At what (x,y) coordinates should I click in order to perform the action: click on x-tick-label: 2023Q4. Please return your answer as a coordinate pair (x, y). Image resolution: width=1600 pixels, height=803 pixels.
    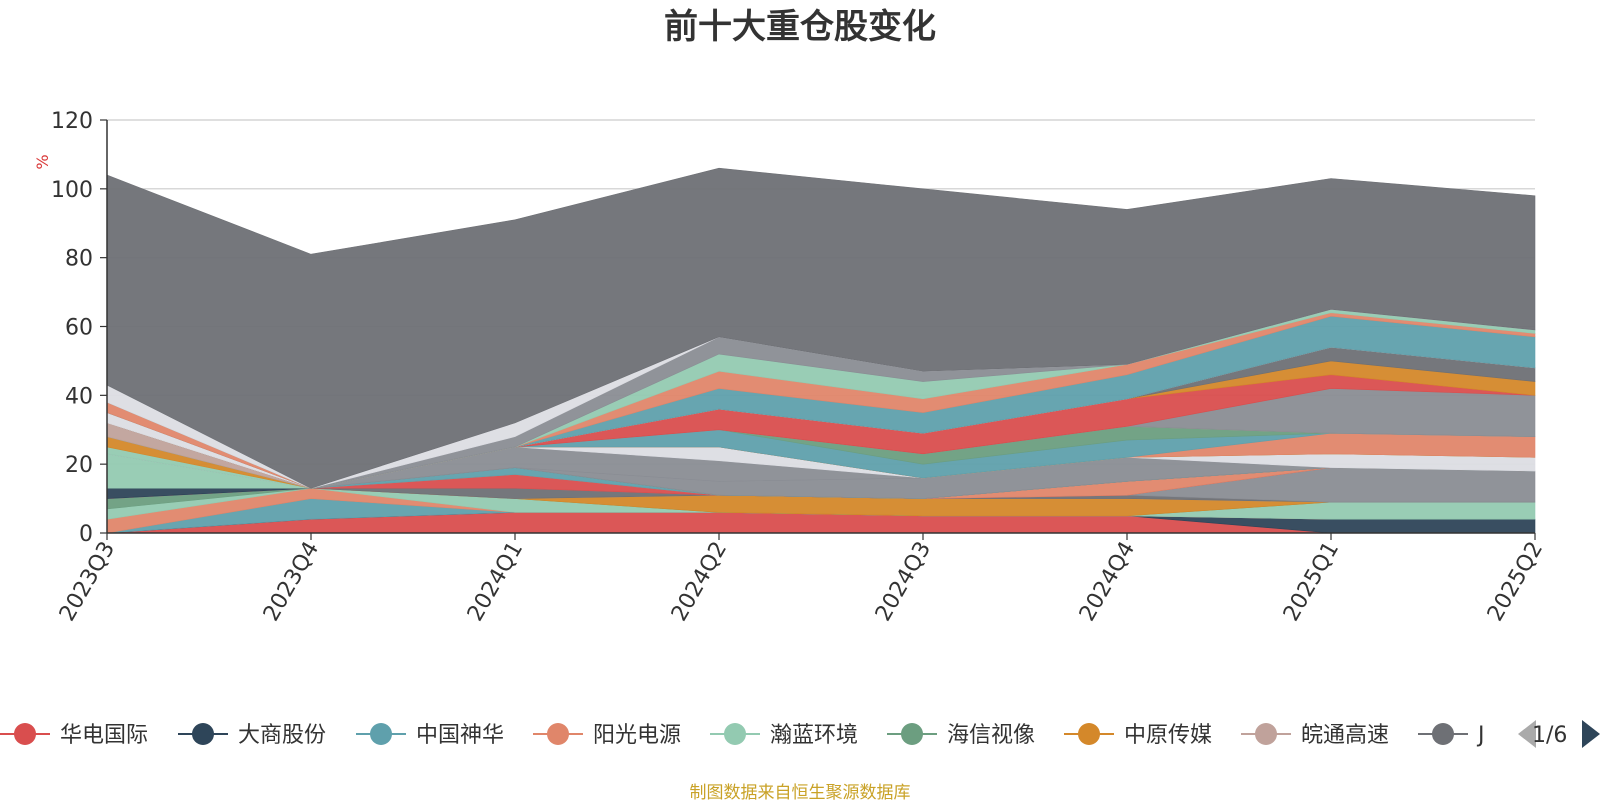
    Looking at the image, I should click on (291, 582).